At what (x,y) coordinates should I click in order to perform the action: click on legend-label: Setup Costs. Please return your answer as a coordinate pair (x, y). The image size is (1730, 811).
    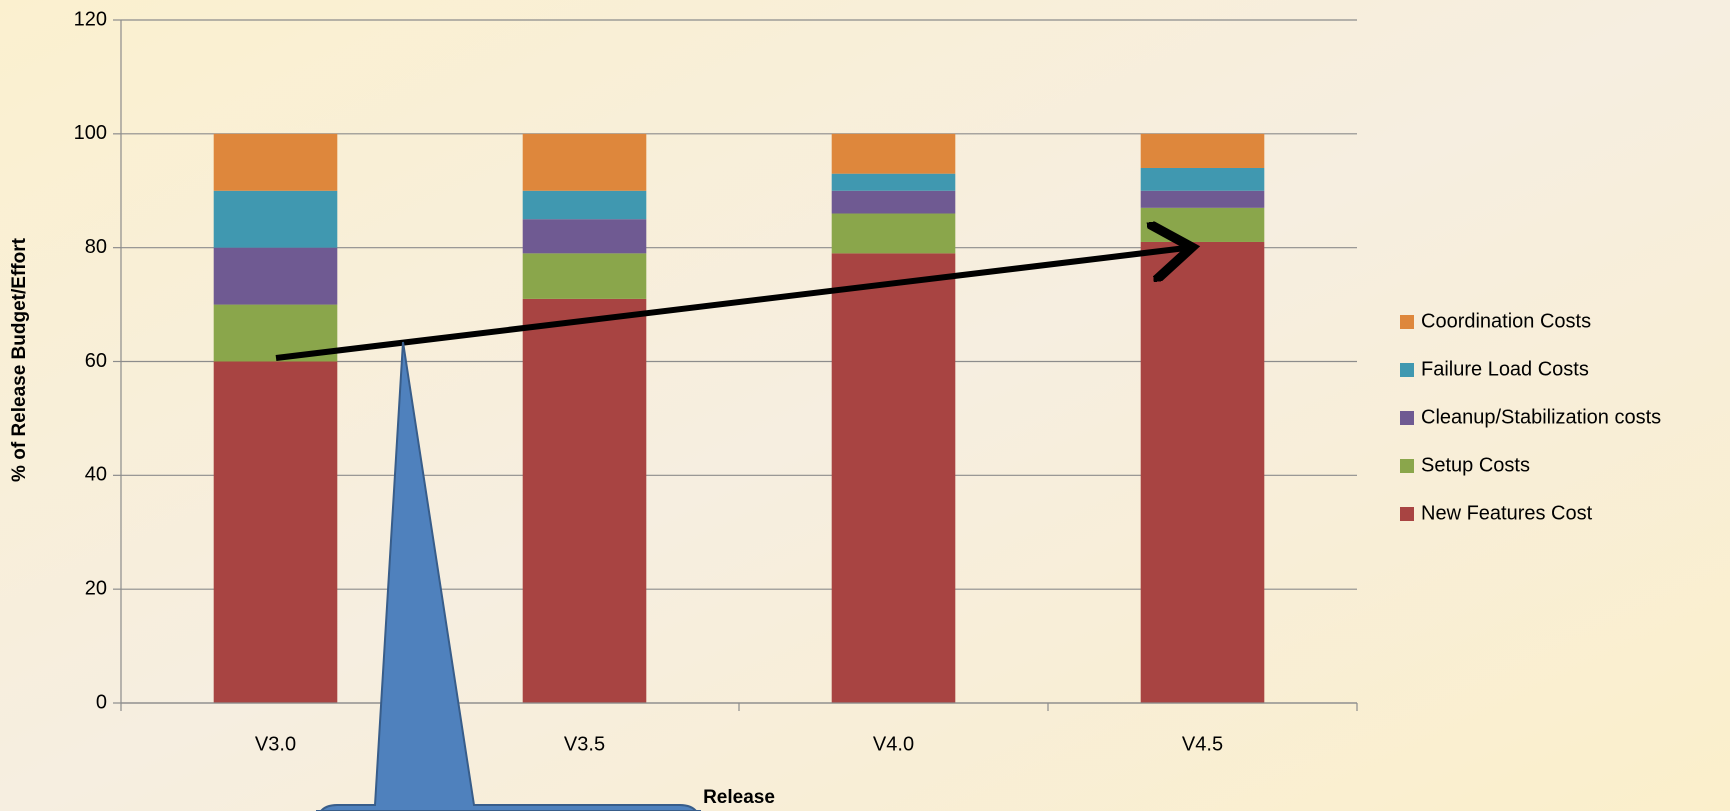
    Looking at the image, I should click on (1475, 465).